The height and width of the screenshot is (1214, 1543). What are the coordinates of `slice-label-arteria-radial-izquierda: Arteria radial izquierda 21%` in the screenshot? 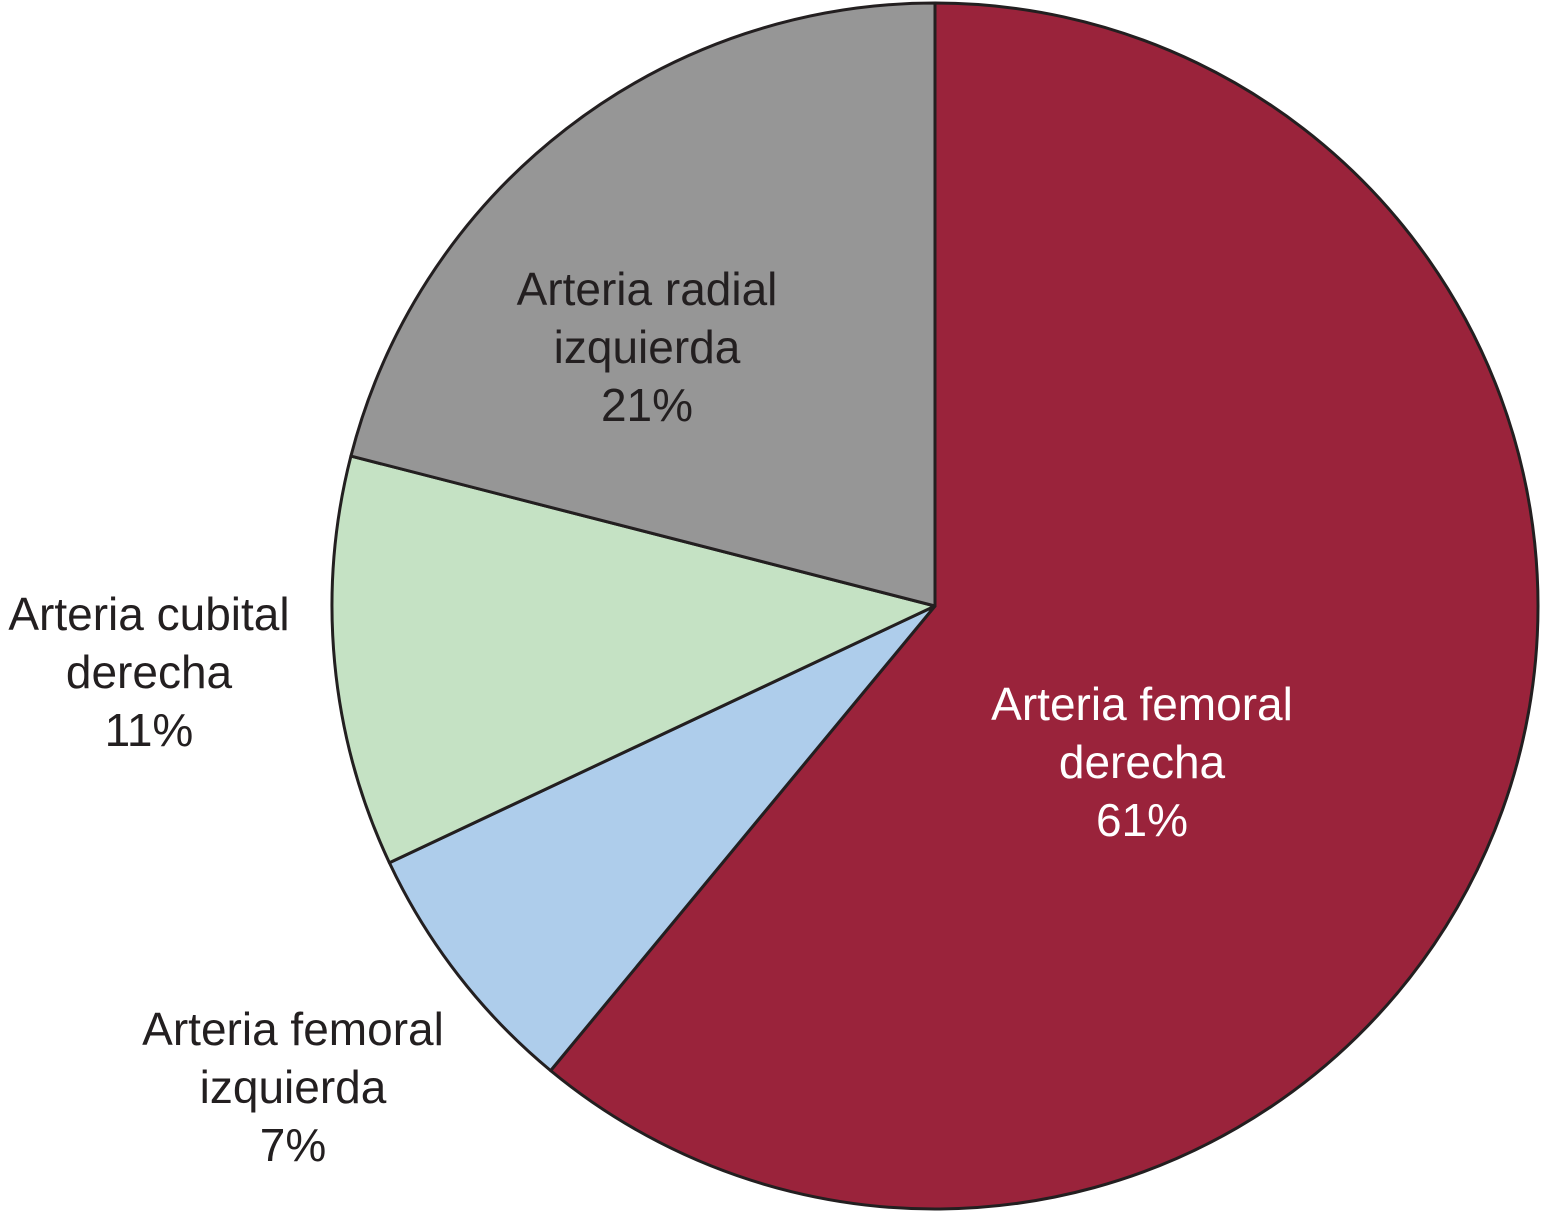 It's located at (647, 347).